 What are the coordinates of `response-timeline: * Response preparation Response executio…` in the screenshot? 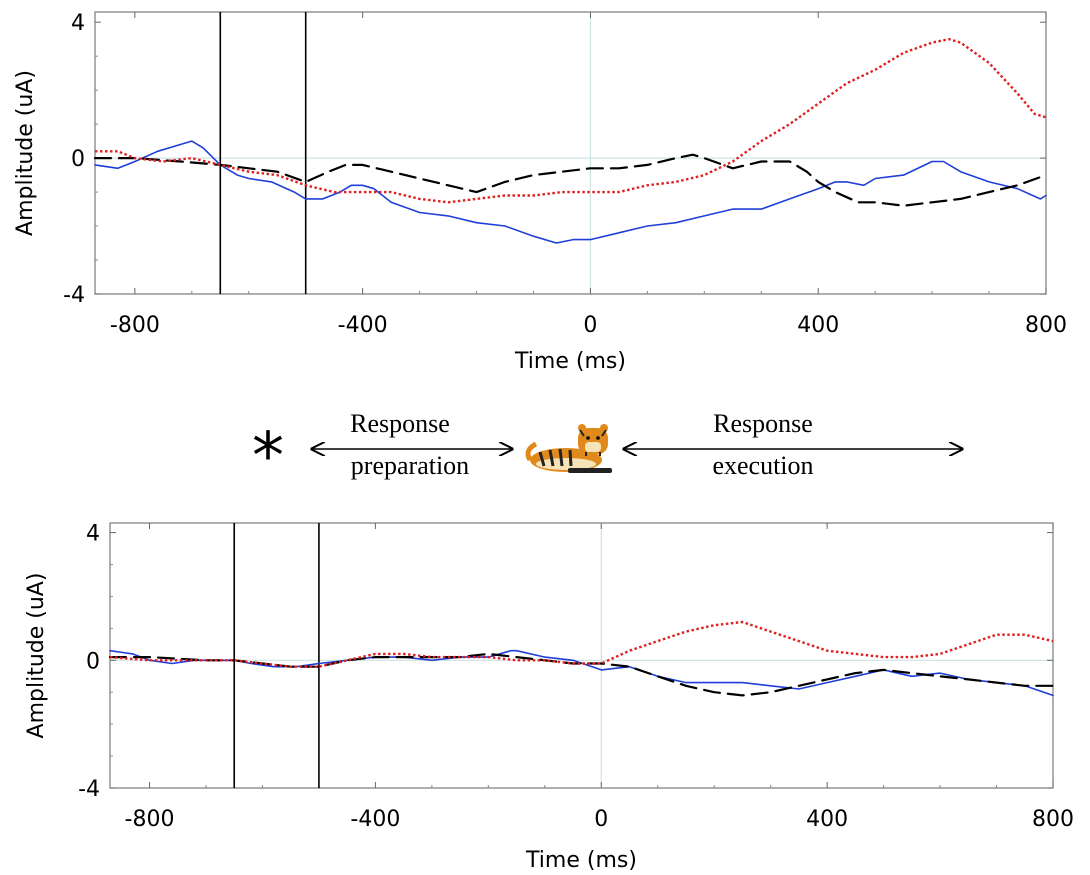 It's located at (607, 451).